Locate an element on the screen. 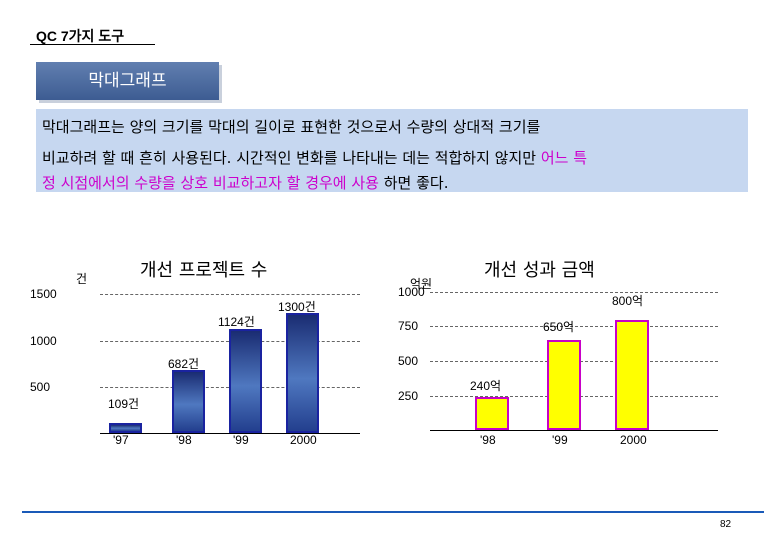 Image resolution: width=780 pixels, height=540 pixels. description-line-3: 정 시점에서의 수량을 상호 비교하고자 할 경우에 사용 하면 좋다. is located at coordinates (394, 183).